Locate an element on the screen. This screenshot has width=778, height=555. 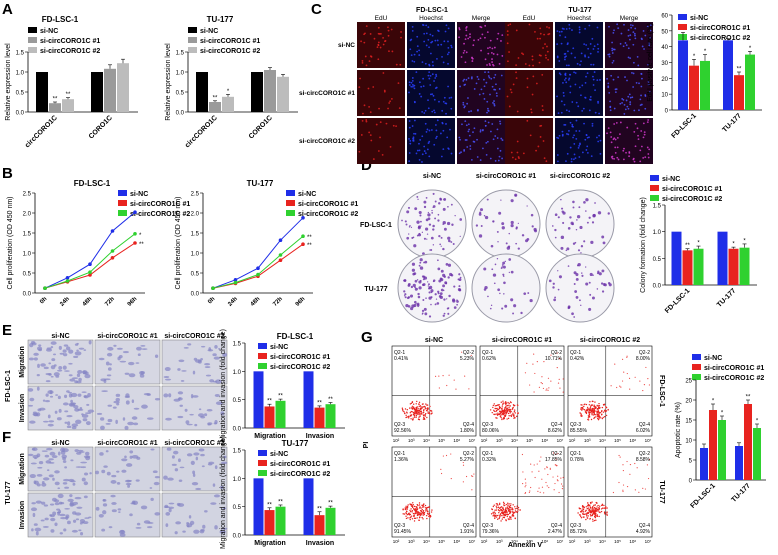
group-label: TU-177 is located at coordinates (727, 298).